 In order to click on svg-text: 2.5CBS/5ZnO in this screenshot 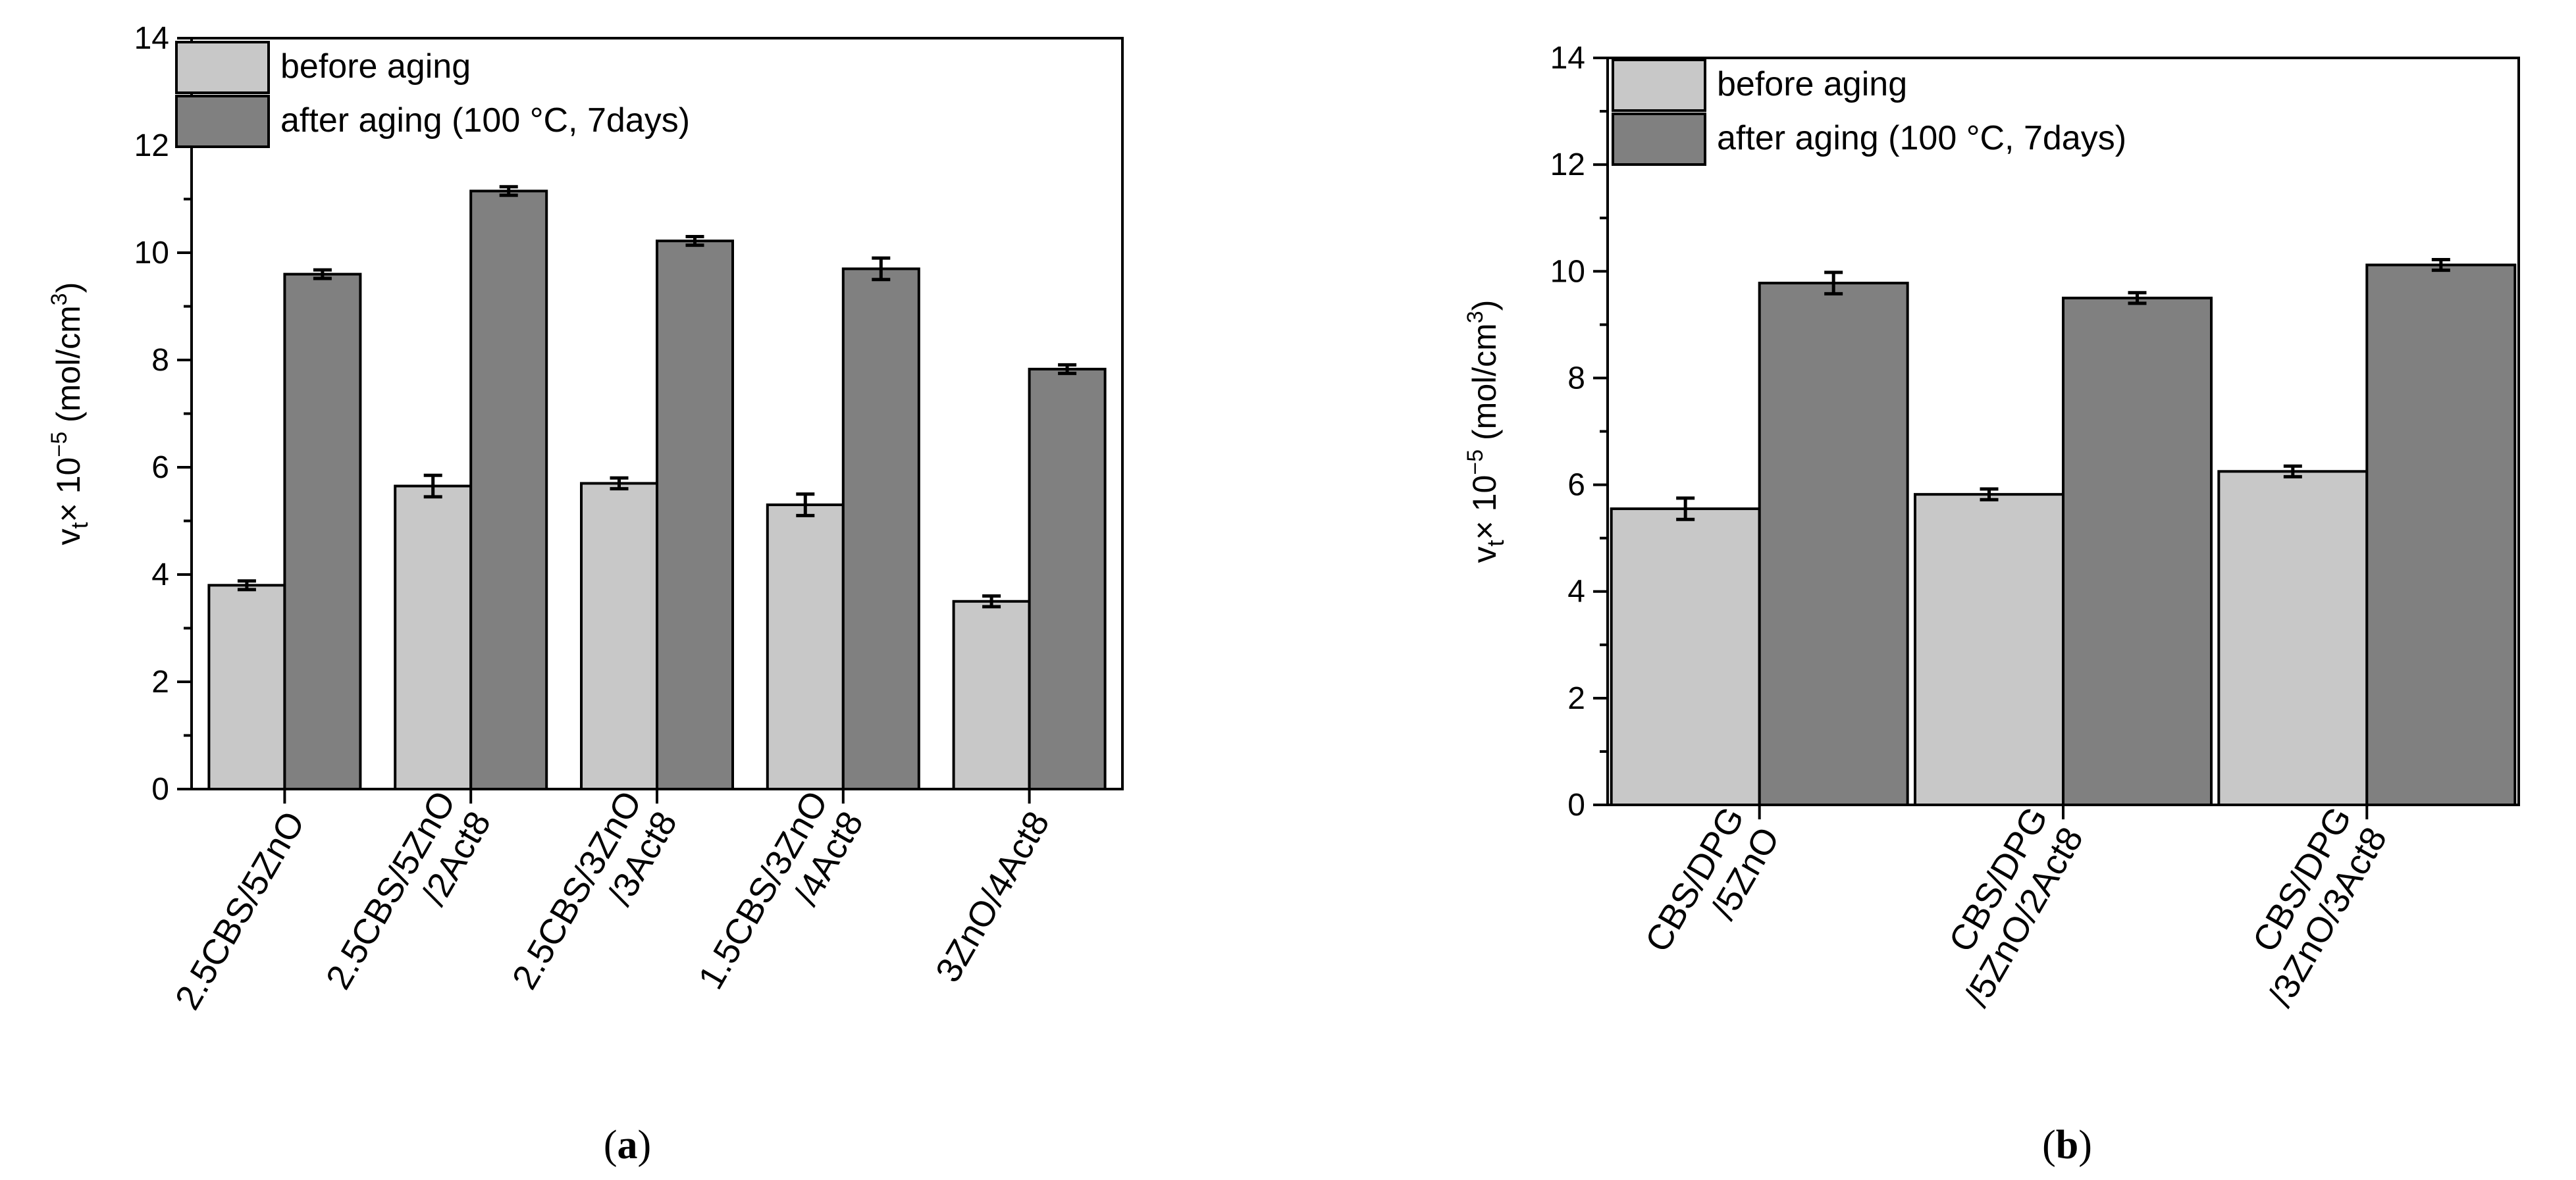, I will do `click(240, 910)`.